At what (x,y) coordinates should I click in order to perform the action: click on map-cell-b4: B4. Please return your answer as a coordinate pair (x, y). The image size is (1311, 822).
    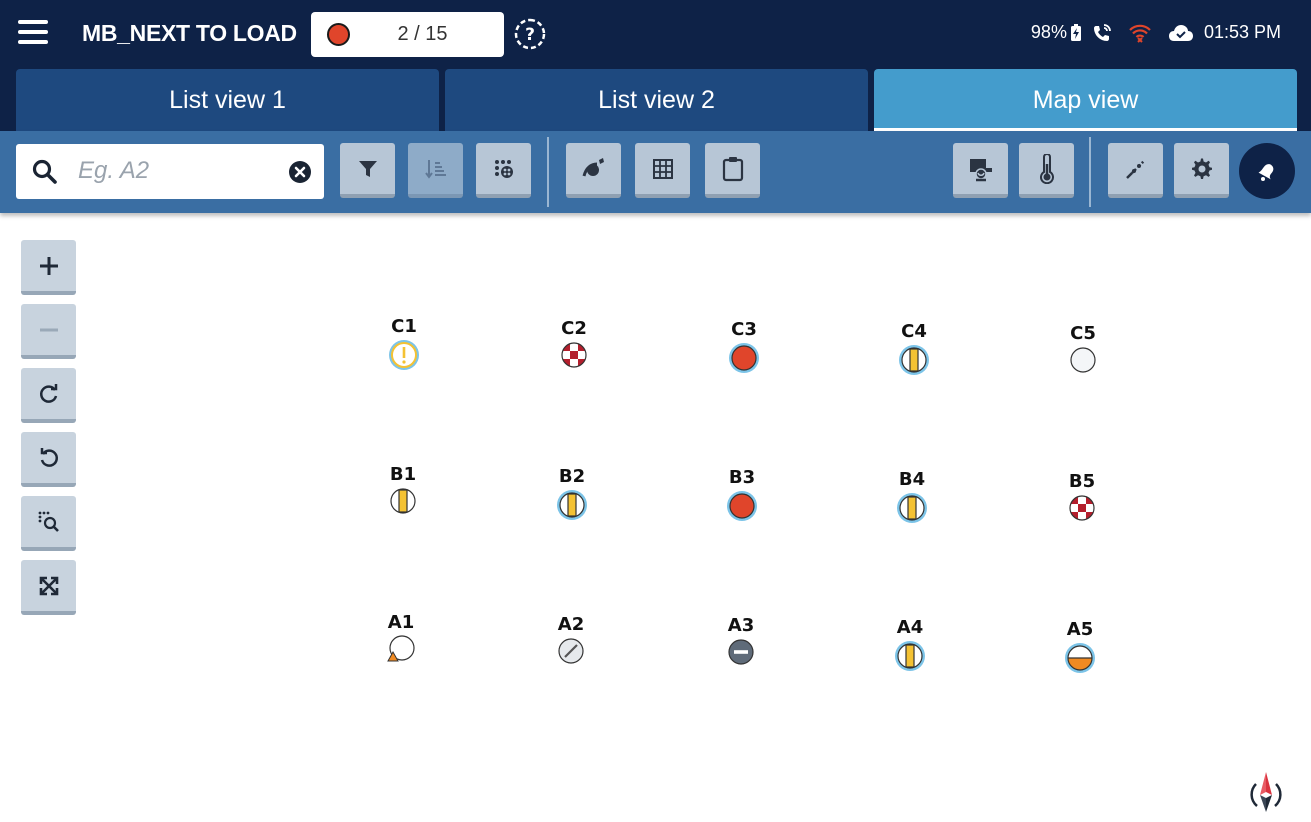
    Looking at the image, I should click on (912, 497).